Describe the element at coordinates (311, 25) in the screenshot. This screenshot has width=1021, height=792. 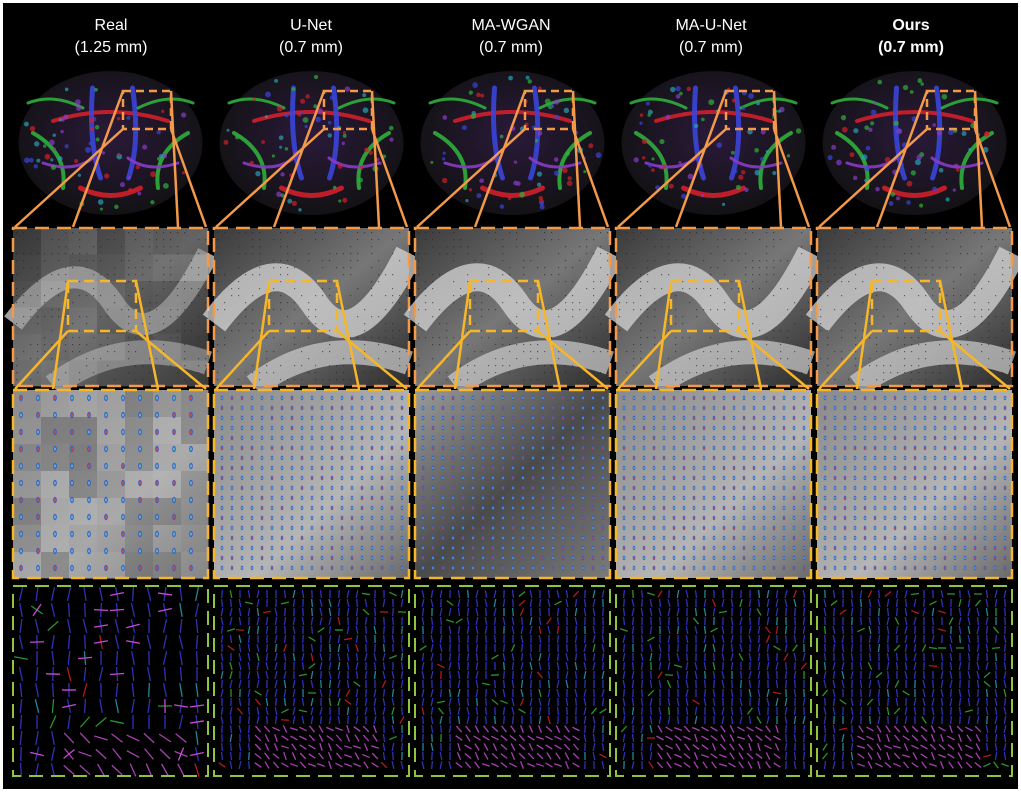
I see `column-title: U-Net` at that location.